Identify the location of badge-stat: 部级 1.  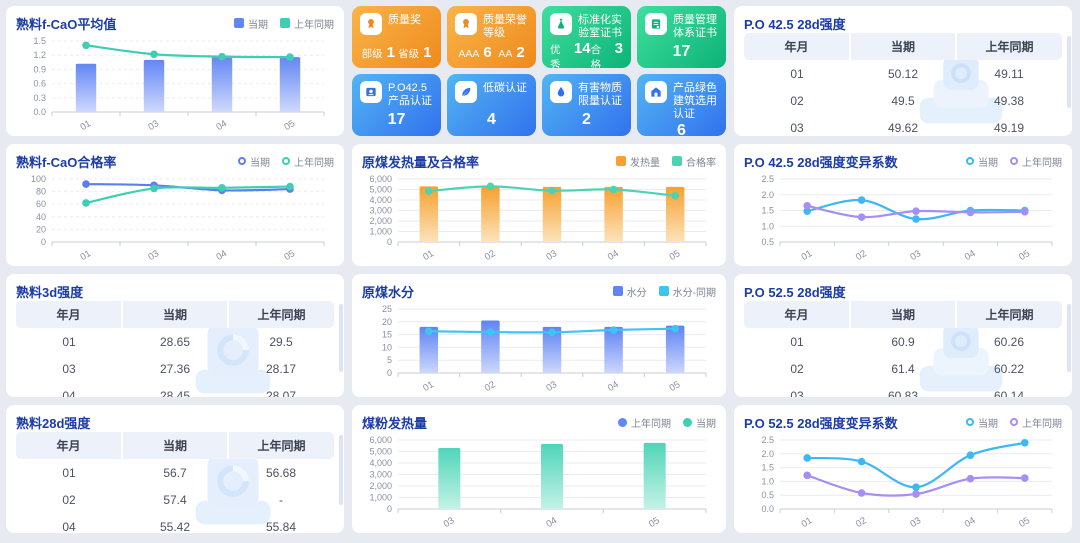
(378, 52).